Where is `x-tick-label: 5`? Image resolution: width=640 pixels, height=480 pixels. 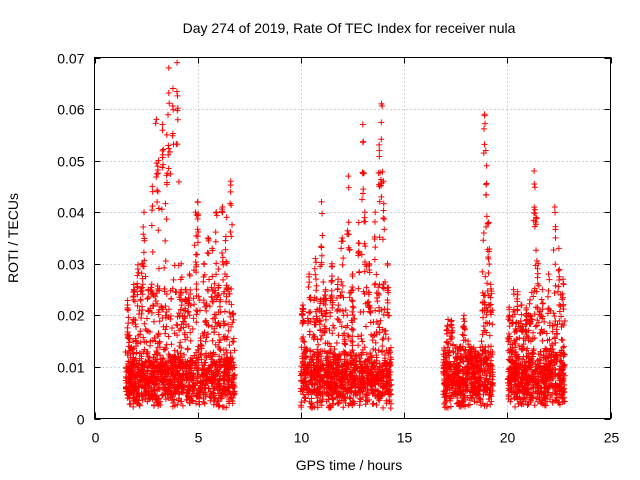 x-tick-label: 5 is located at coordinates (199, 438).